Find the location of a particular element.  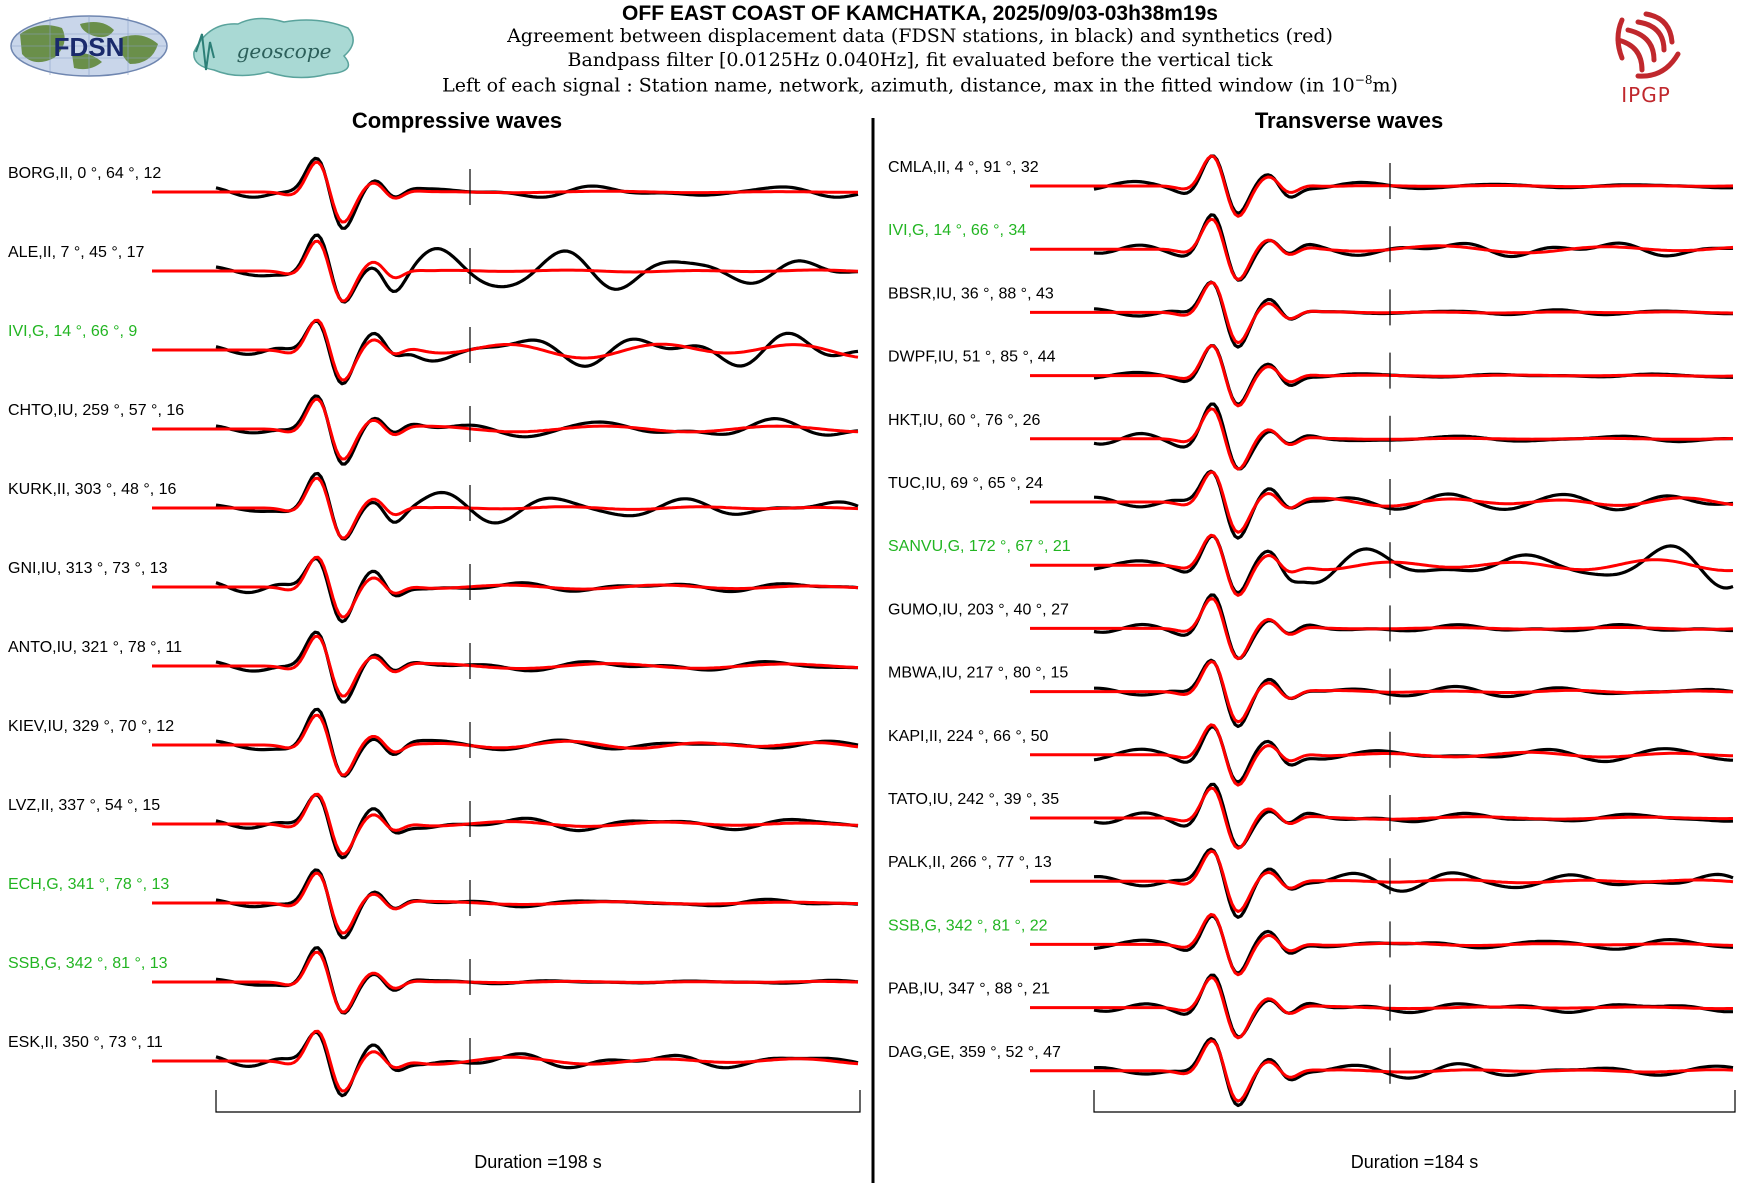

station-label: ALE,II, 7 °, 45 °, 17 is located at coordinates (76, 252).